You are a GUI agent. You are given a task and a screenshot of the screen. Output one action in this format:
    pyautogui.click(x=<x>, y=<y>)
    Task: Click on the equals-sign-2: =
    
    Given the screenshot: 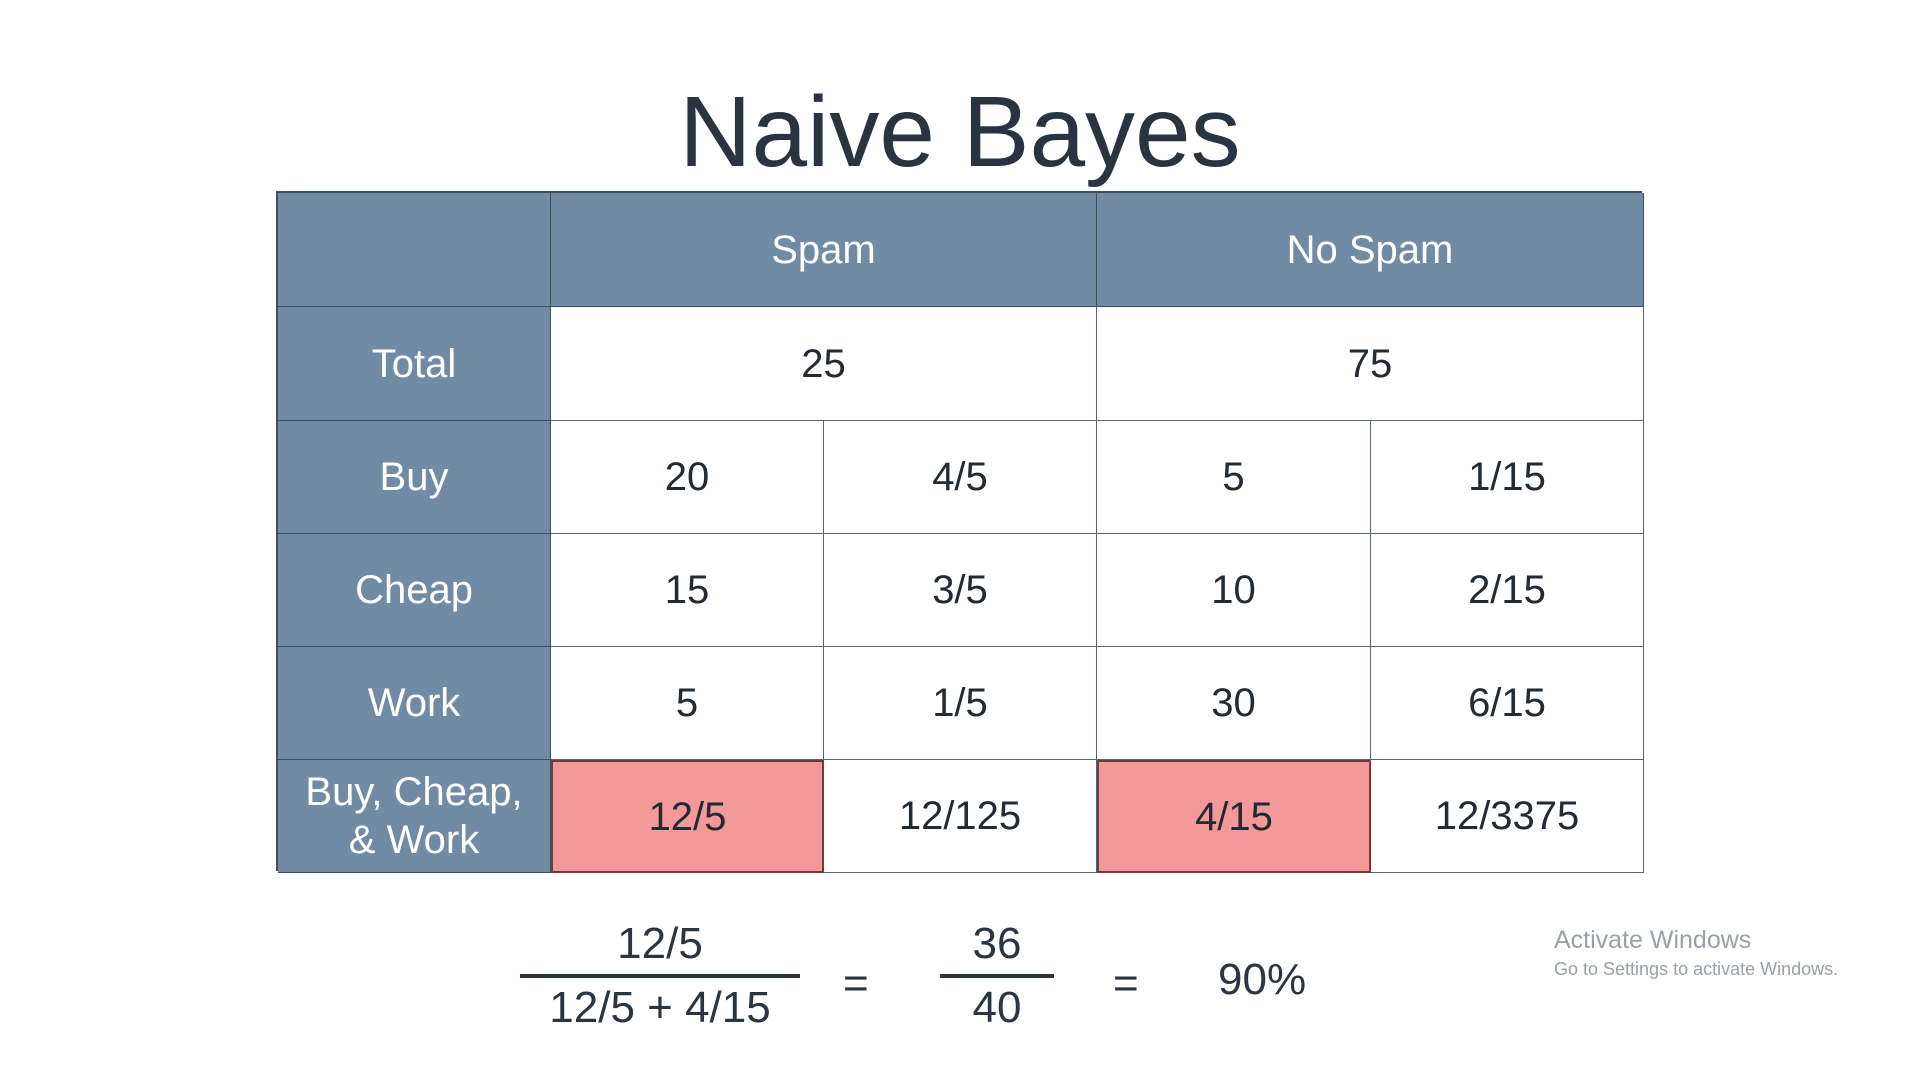 What is the action you would take?
    pyautogui.click(x=1126, y=983)
    